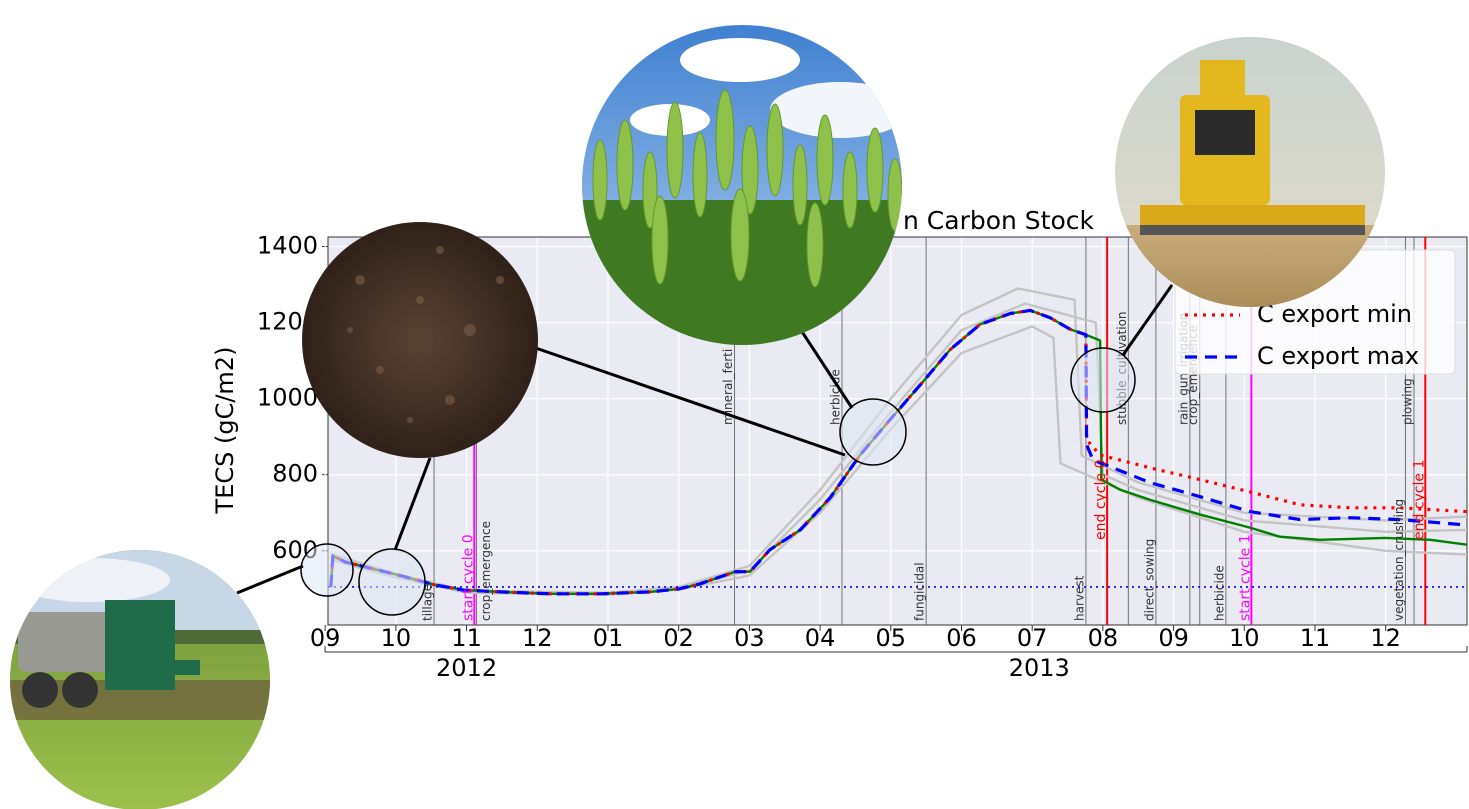  Describe the element at coordinates (1334, 314) in the screenshot. I see `legend-label: C export min` at that location.